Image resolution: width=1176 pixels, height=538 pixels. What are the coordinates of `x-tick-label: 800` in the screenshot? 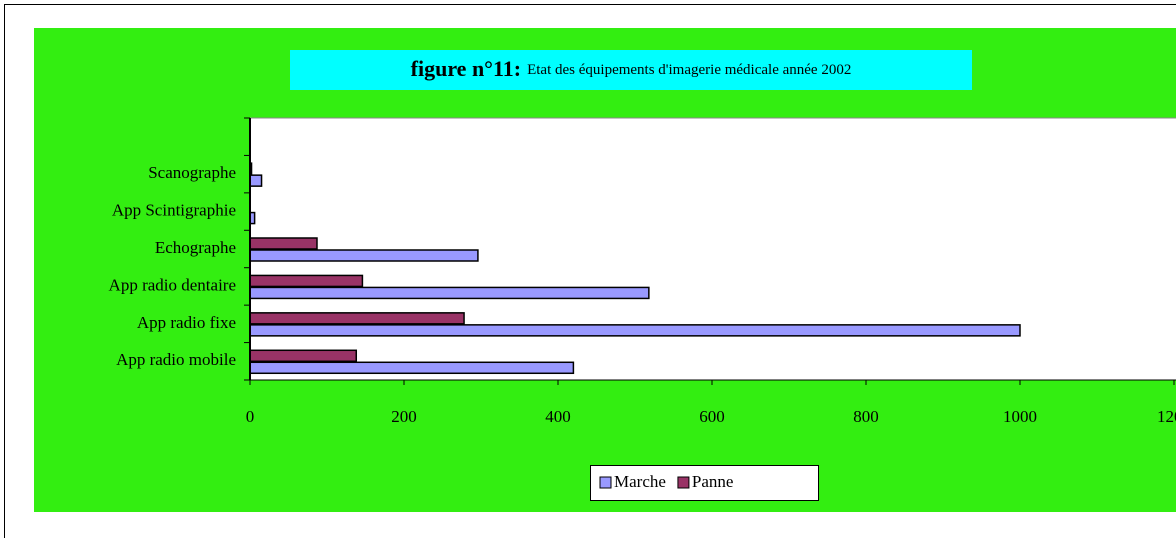 It's located at (866, 416).